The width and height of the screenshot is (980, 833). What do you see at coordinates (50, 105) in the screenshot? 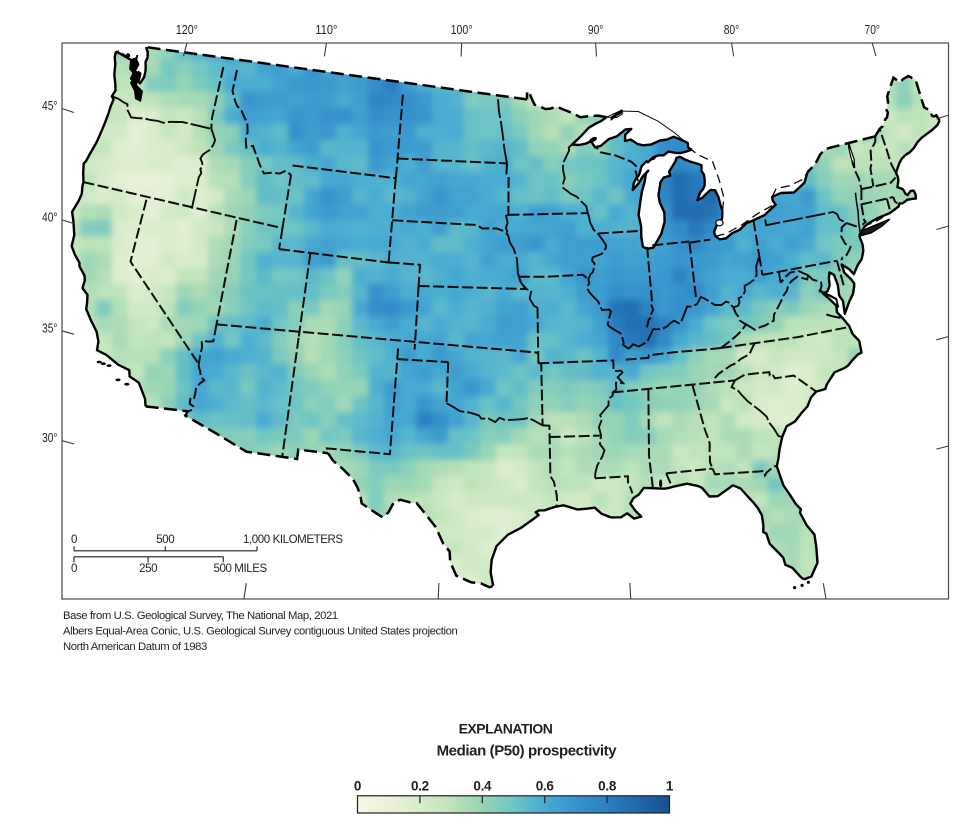
I see `svg-text: 45°` at bounding box center [50, 105].